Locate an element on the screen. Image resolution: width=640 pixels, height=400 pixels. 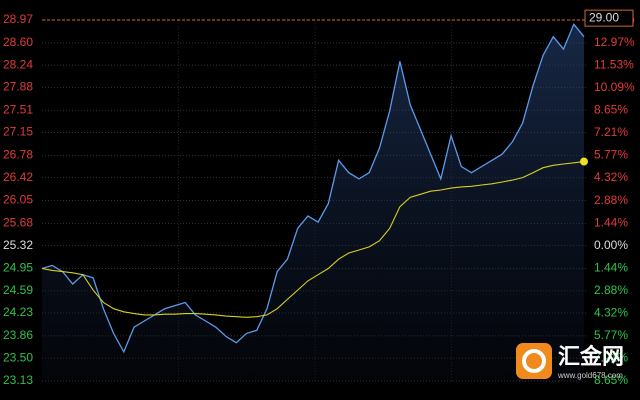
y2-tick-label: 0.00% is located at coordinates (611, 245).